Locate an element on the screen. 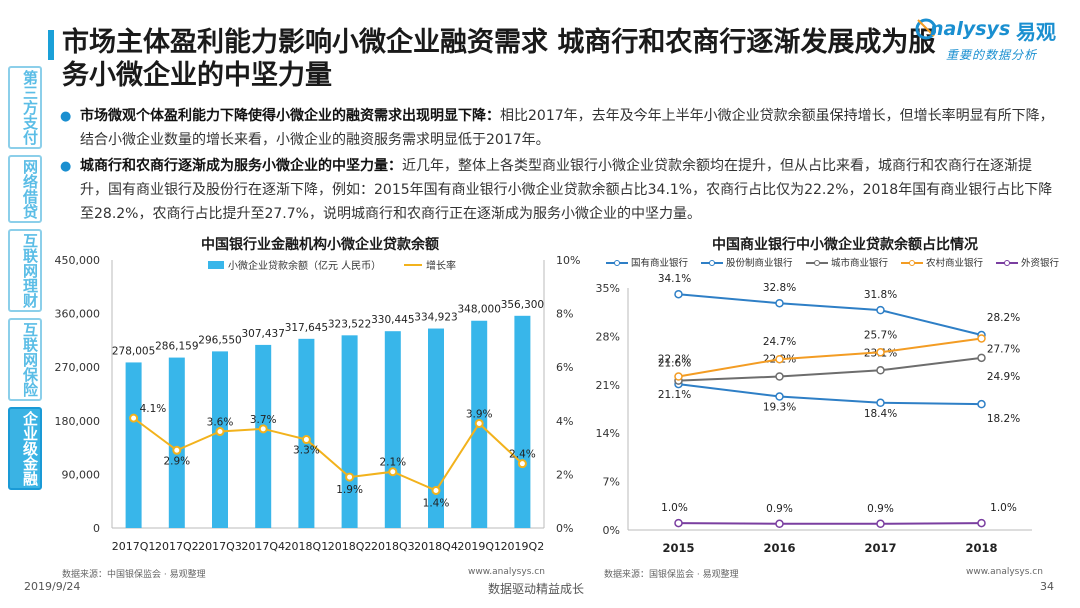 The height and width of the screenshot is (608, 1080). x-tick-label: 2015 is located at coordinates (678, 548).